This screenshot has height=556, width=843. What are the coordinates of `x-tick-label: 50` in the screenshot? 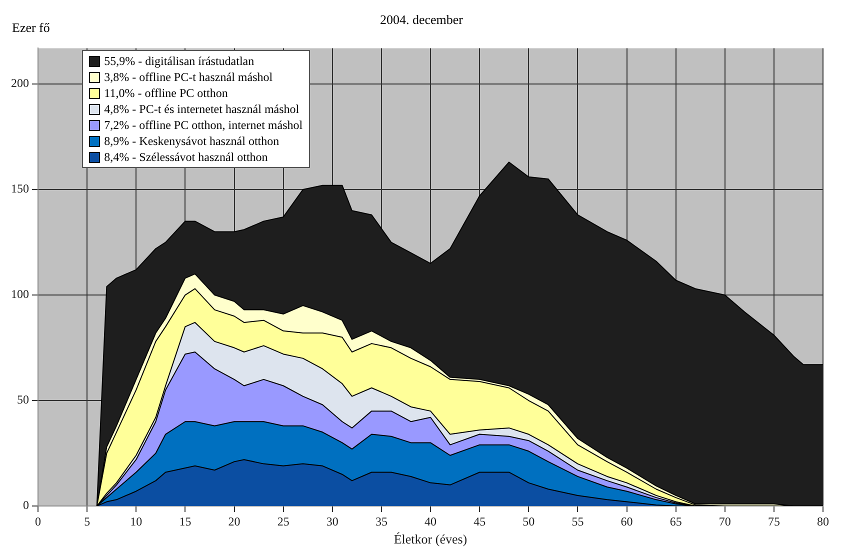 It's located at (528, 521).